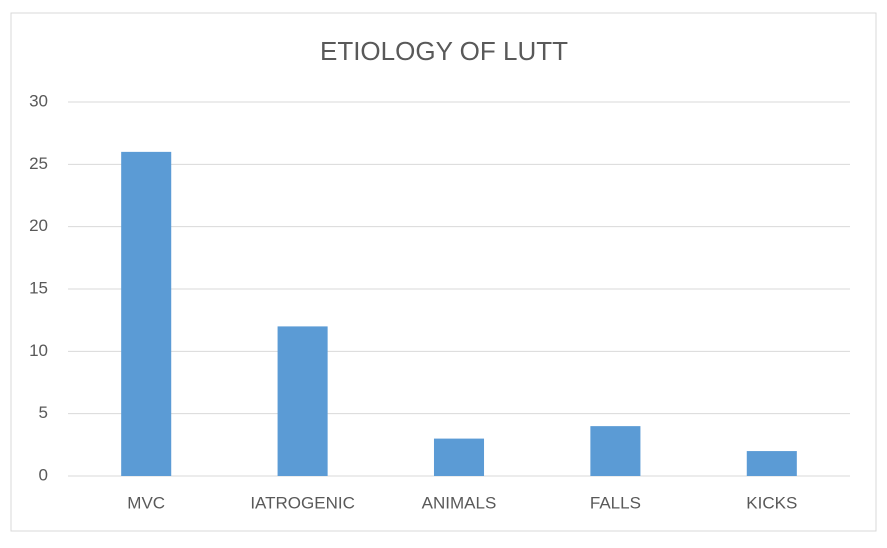 Image resolution: width=887 pixels, height=548 pixels. I want to click on y-tick-label: 20, so click(38, 225).